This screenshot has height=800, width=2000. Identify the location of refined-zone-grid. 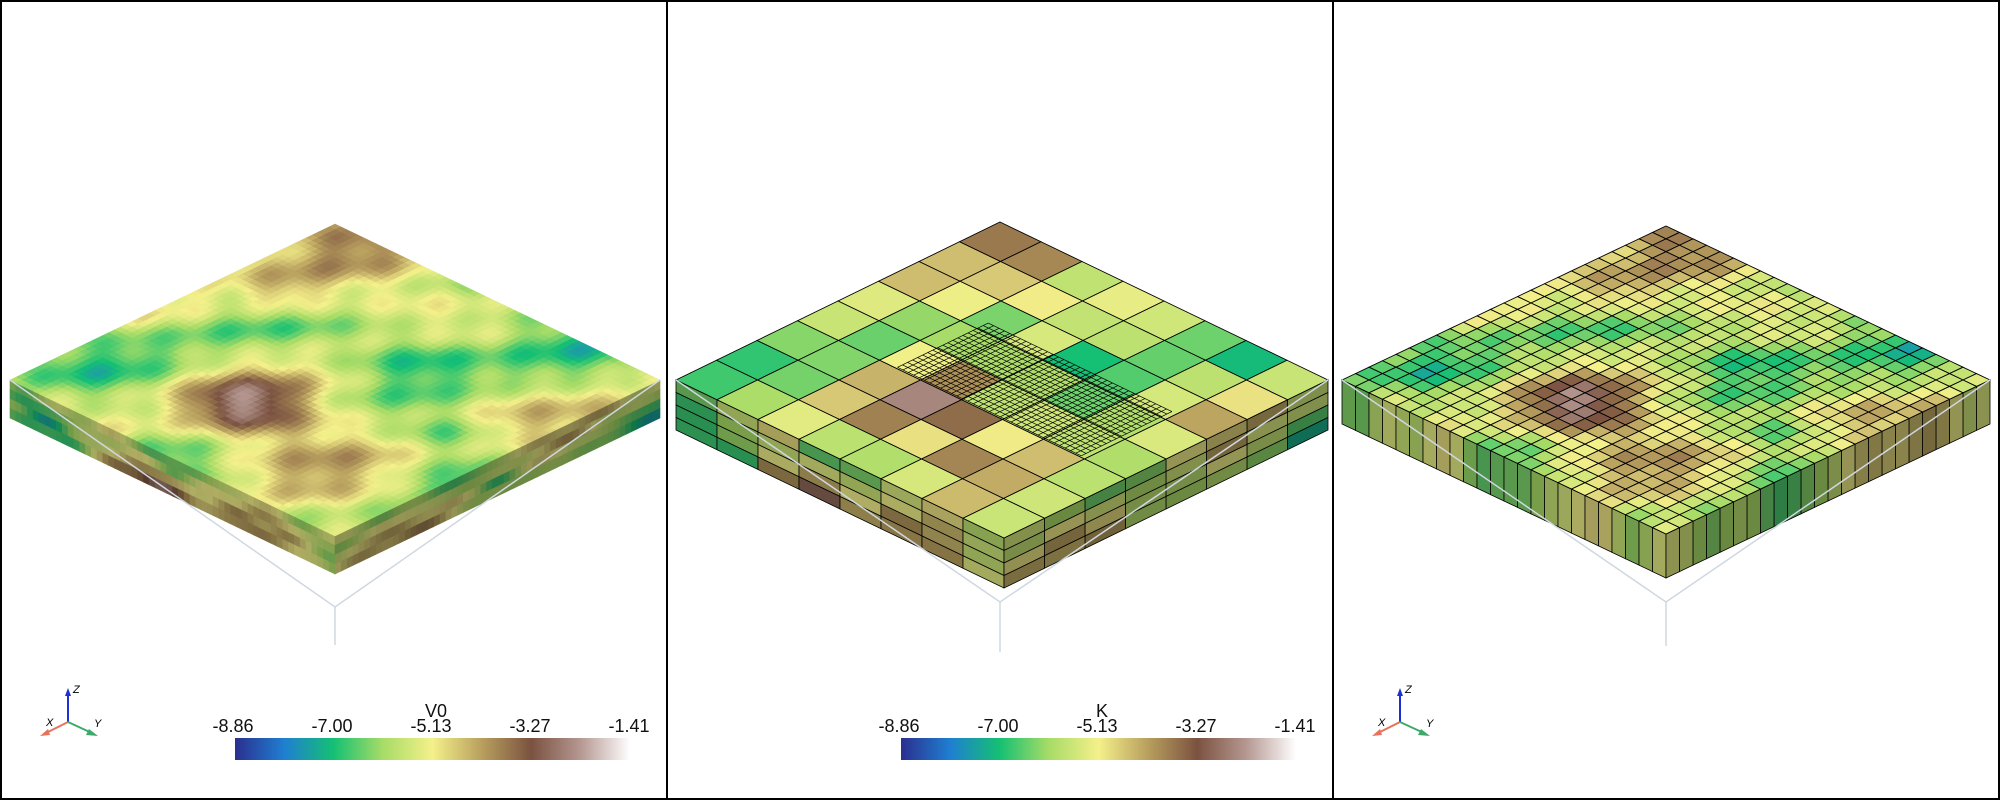
(1035, 389).